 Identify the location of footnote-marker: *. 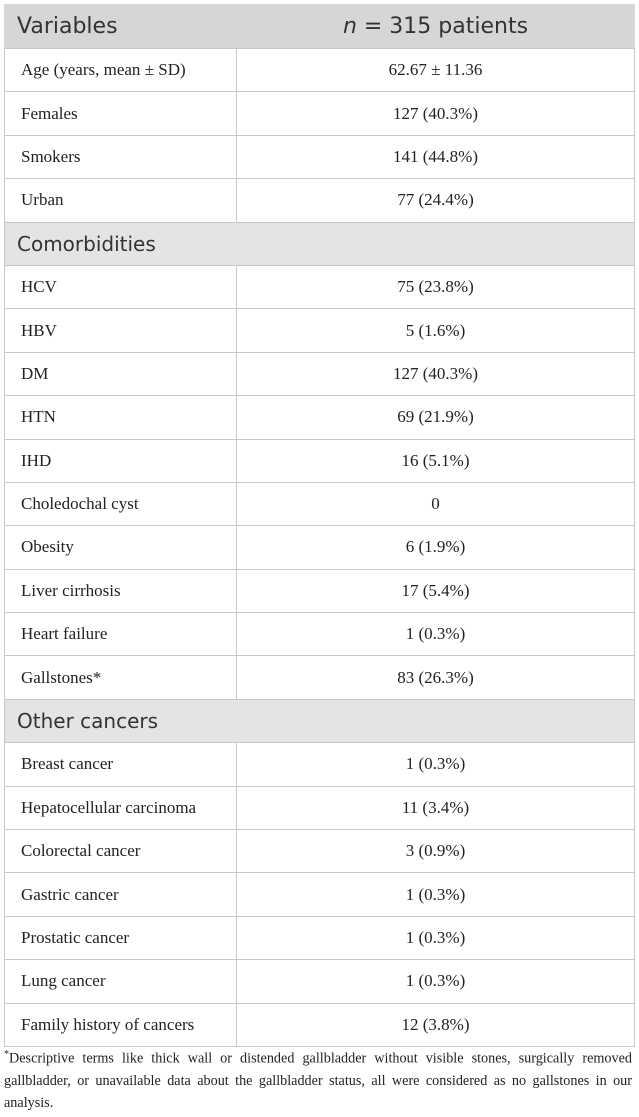
(6, 1054).